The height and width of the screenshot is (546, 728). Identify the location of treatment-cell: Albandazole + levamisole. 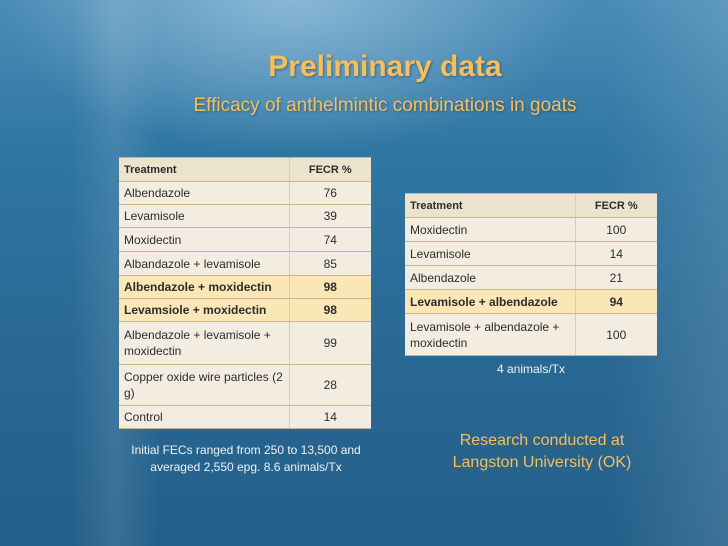
(204, 263).